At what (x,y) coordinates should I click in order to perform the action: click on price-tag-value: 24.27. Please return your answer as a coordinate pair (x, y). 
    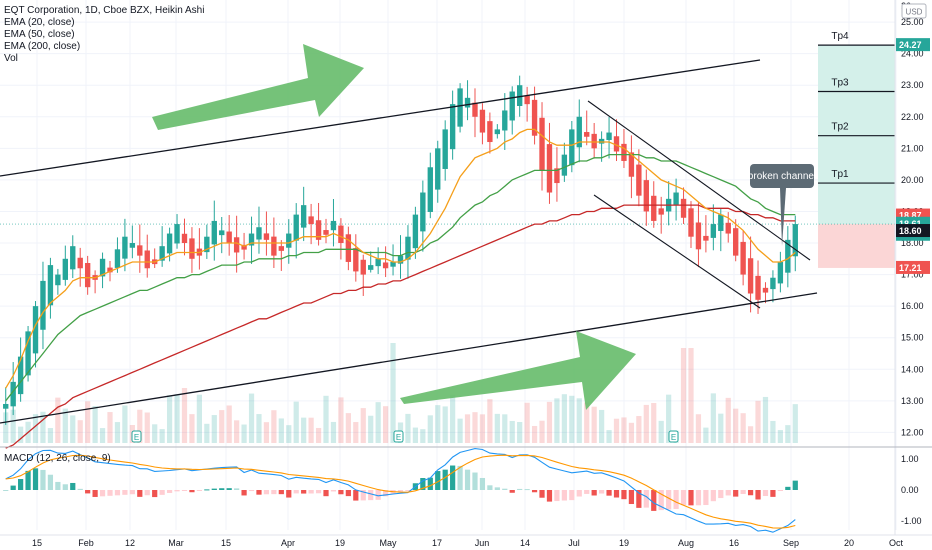
    Looking at the image, I should click on (910, 45).